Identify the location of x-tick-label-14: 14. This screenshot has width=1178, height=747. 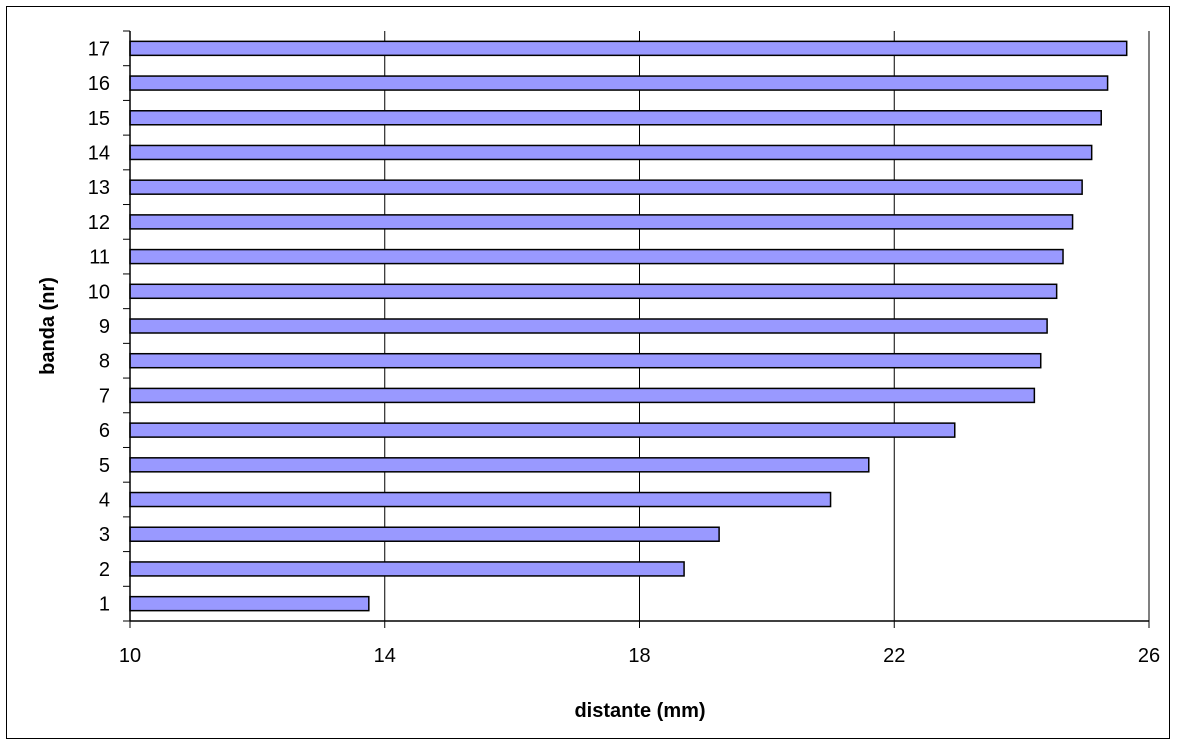
(385, 656).